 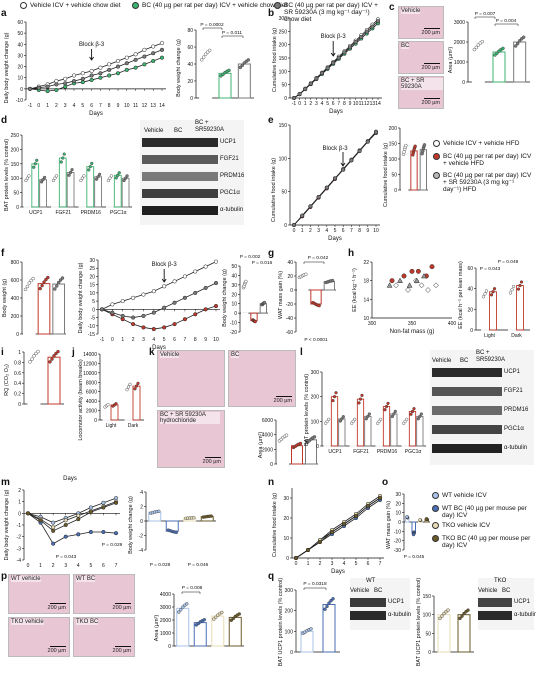 What do you see at coordinates (500, 581) in the screenshot?
I see `blot-group-label: TKO` at bounding box center [500, 581].